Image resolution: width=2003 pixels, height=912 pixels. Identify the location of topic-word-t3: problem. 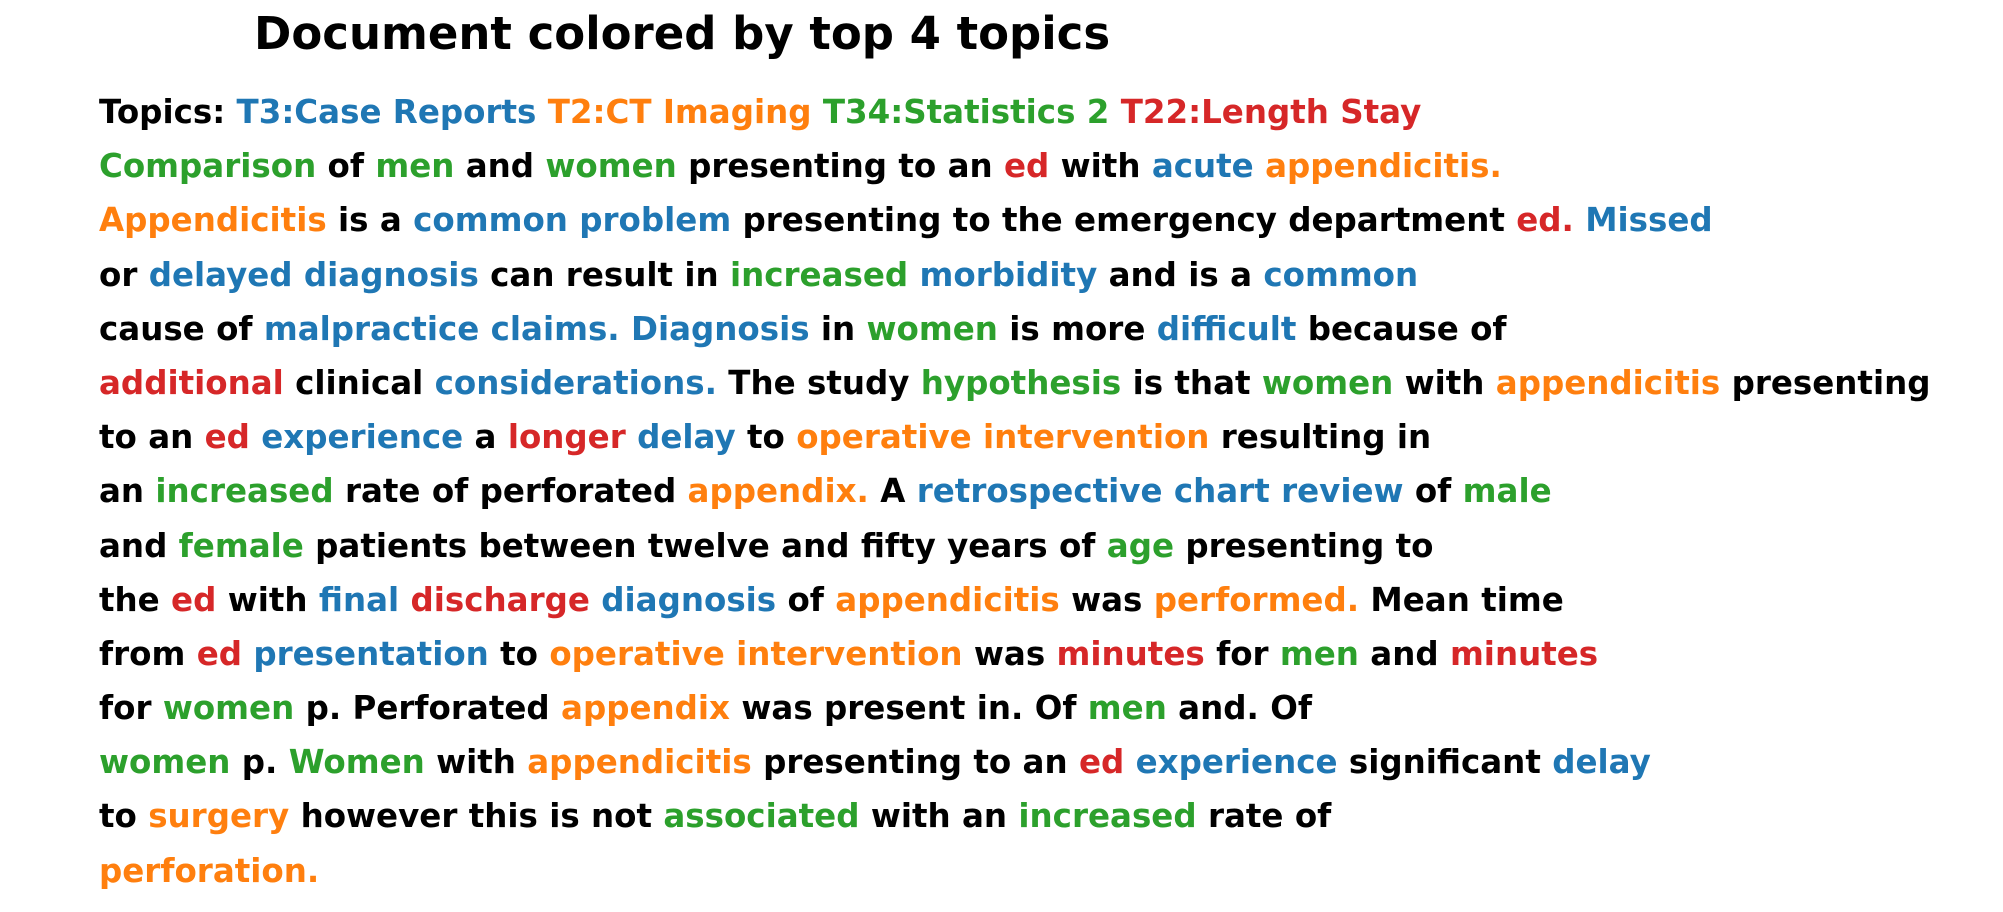
(655, 220).